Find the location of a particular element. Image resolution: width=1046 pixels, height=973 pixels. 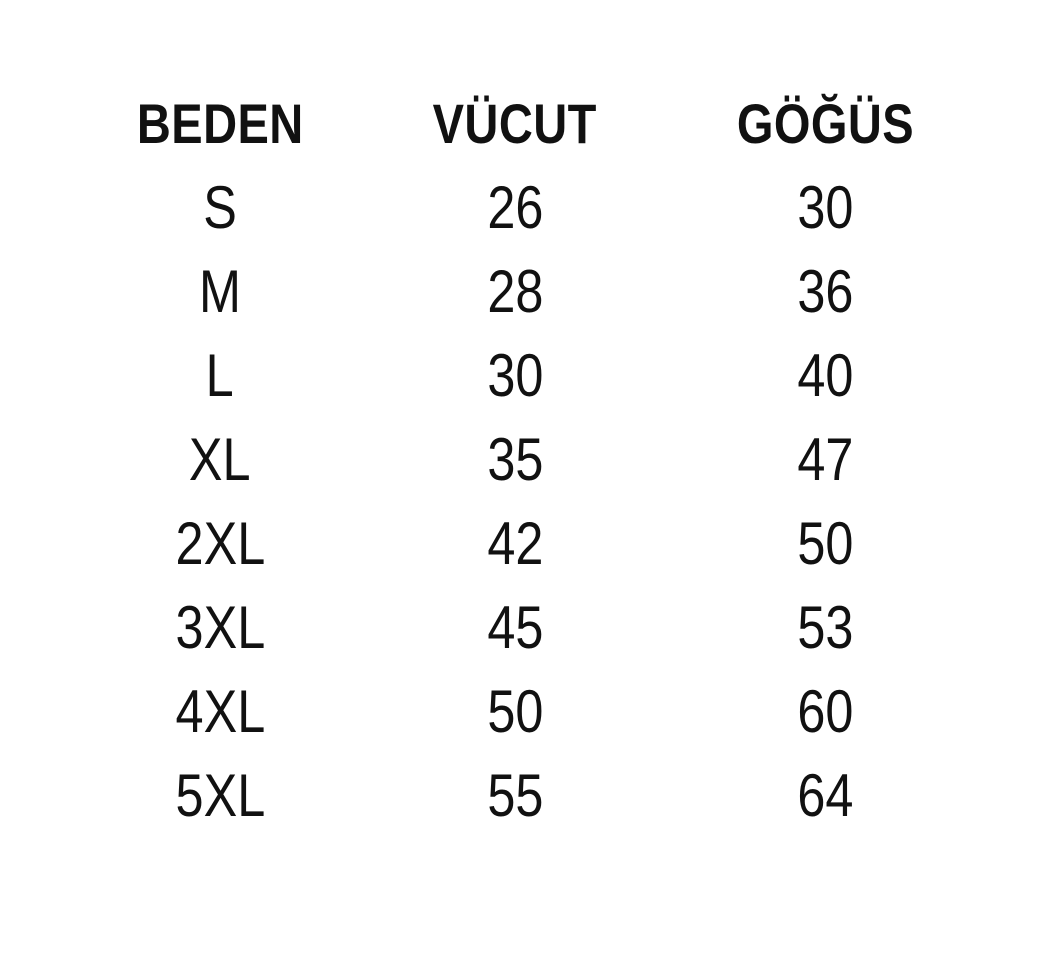

cell-body: 35 is located at coordinates (515, 460).